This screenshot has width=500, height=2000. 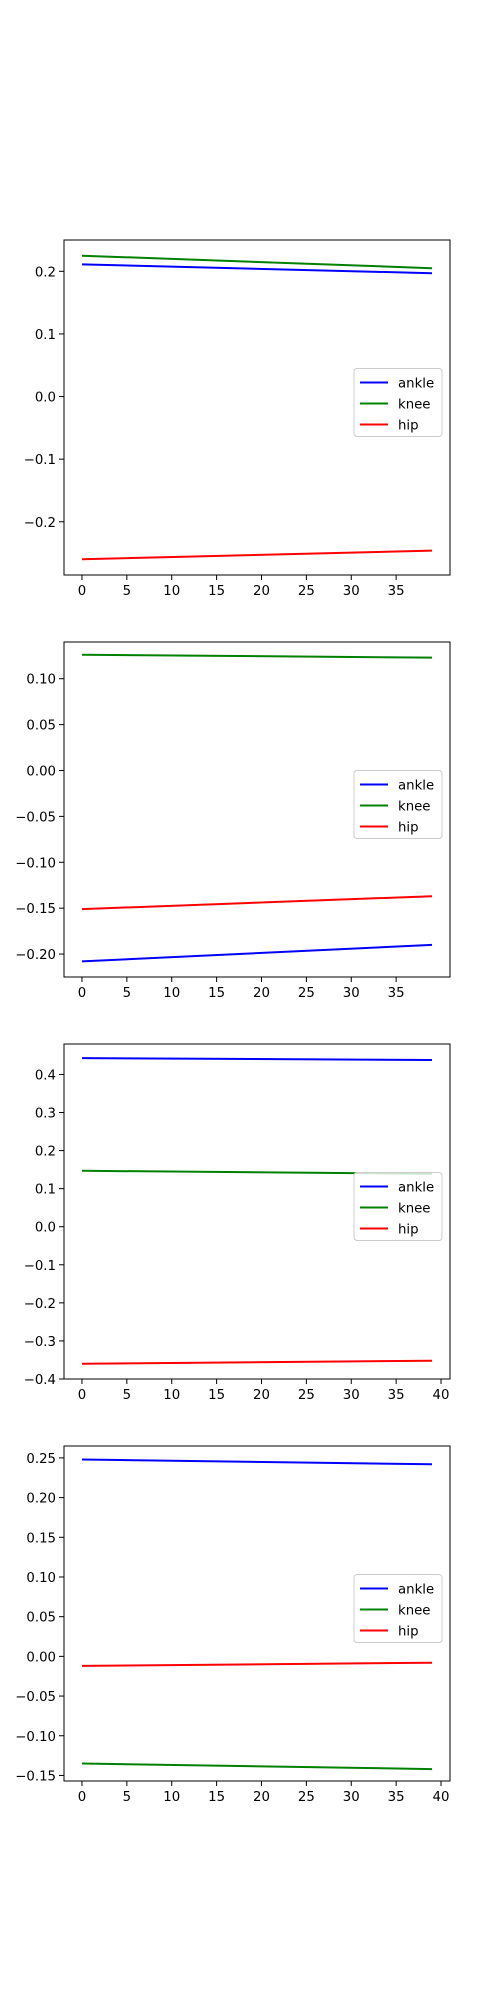 What do you see at coordinates (45, 1114) in the screenshot?
I see `y-tick-label: 0.3` at bounding box center [45, 1114].